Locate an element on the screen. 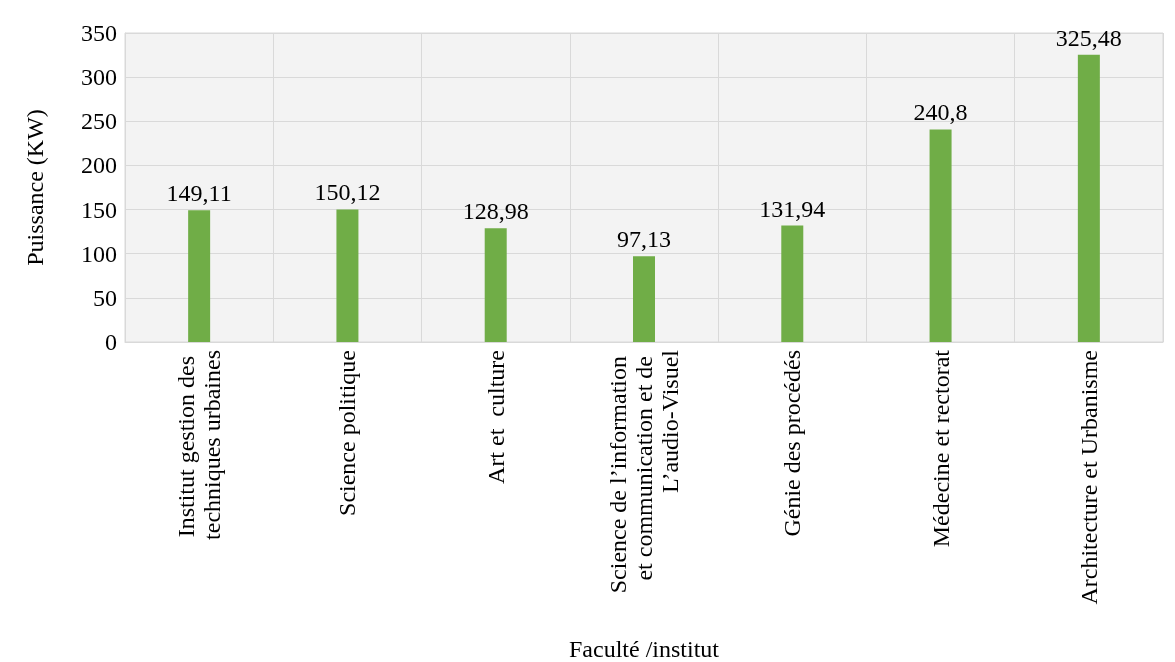 Image resolution: width=1175 pixels, height=662 pixels. x-tick-label: Architecture et Urbanisme is located at coordinates (1088, 477).